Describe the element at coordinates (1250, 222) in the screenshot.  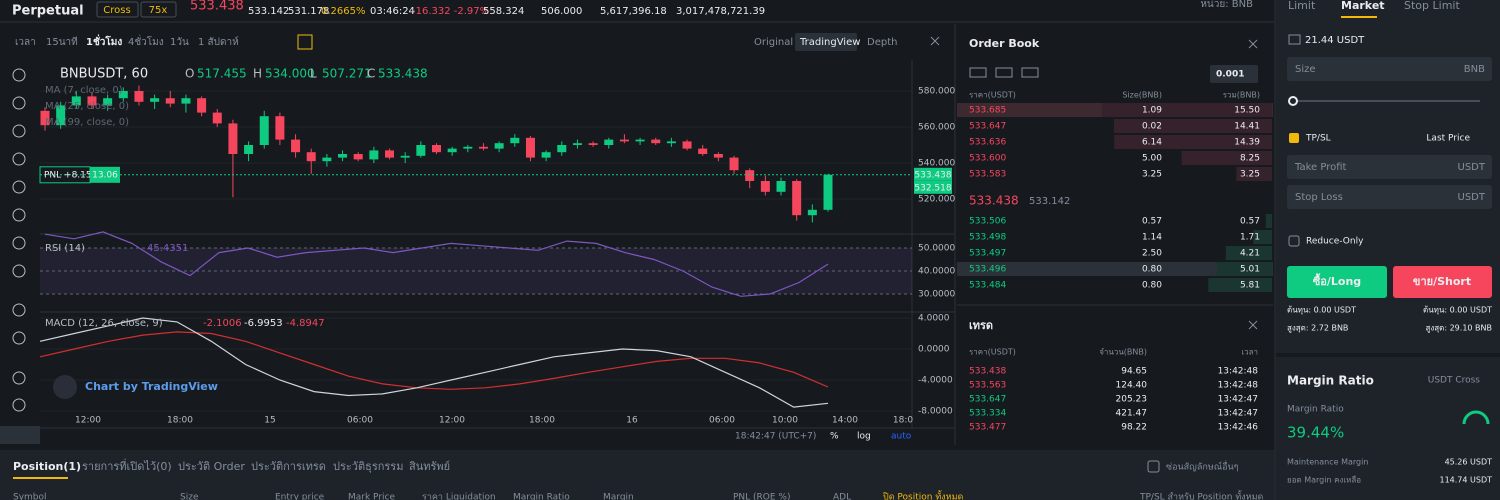
I see `total: 0.57` at that location.